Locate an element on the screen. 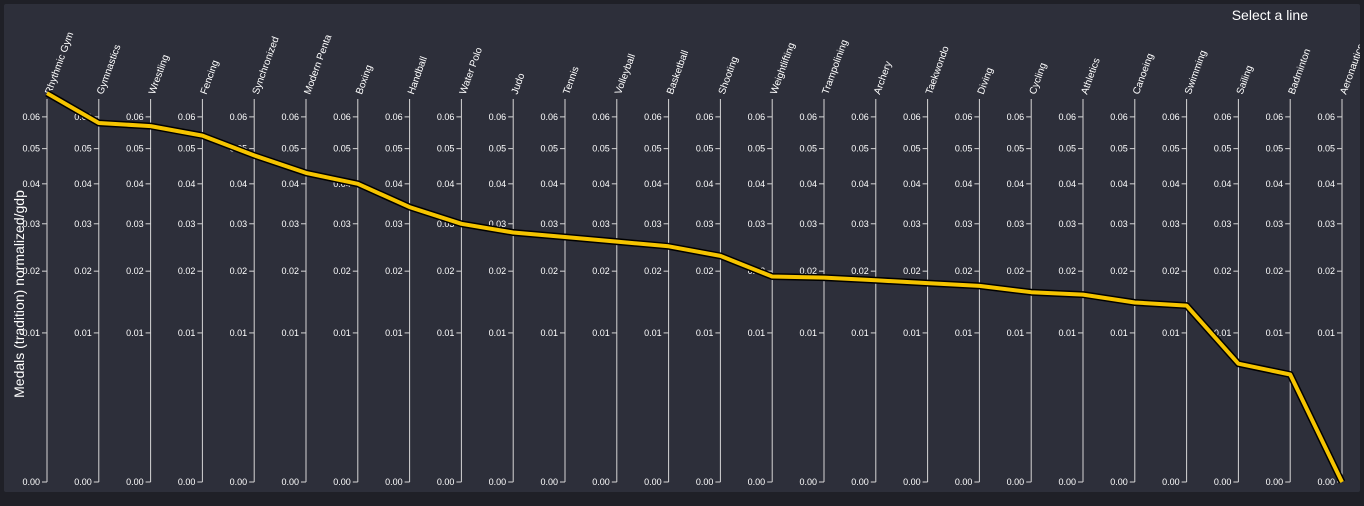  axis-title: Fencing is located at coordinates (210, 77).